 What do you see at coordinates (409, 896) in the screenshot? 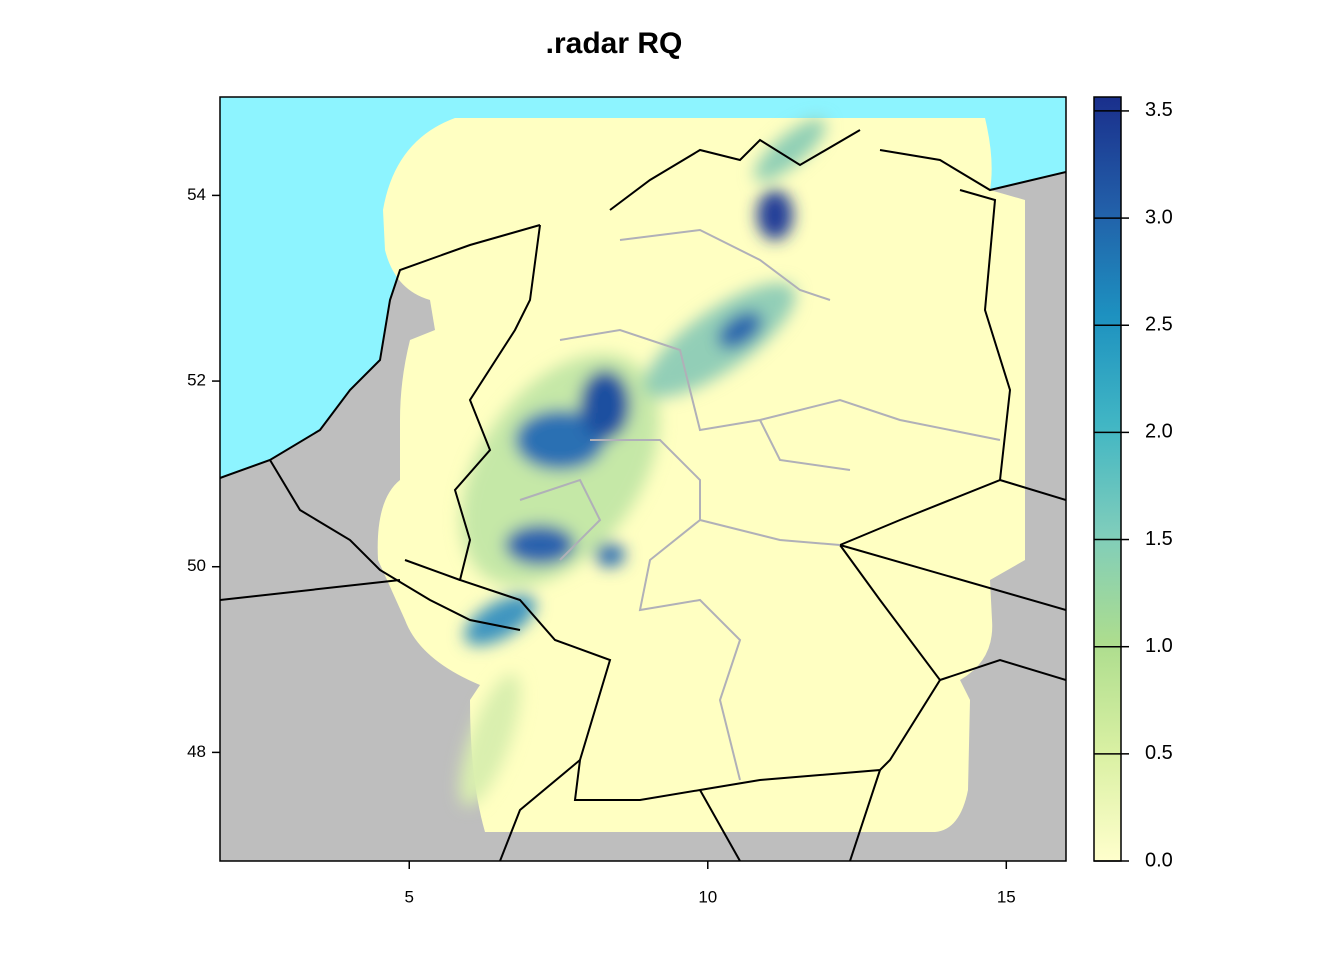
I see `x-tick-label: 5` at bounding box center [409, 896].